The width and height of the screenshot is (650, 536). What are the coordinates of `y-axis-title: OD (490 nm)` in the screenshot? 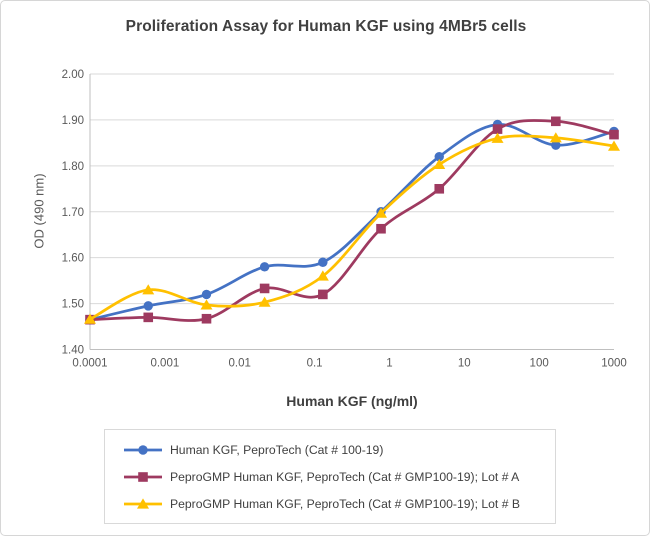 It's located at (39, 211).